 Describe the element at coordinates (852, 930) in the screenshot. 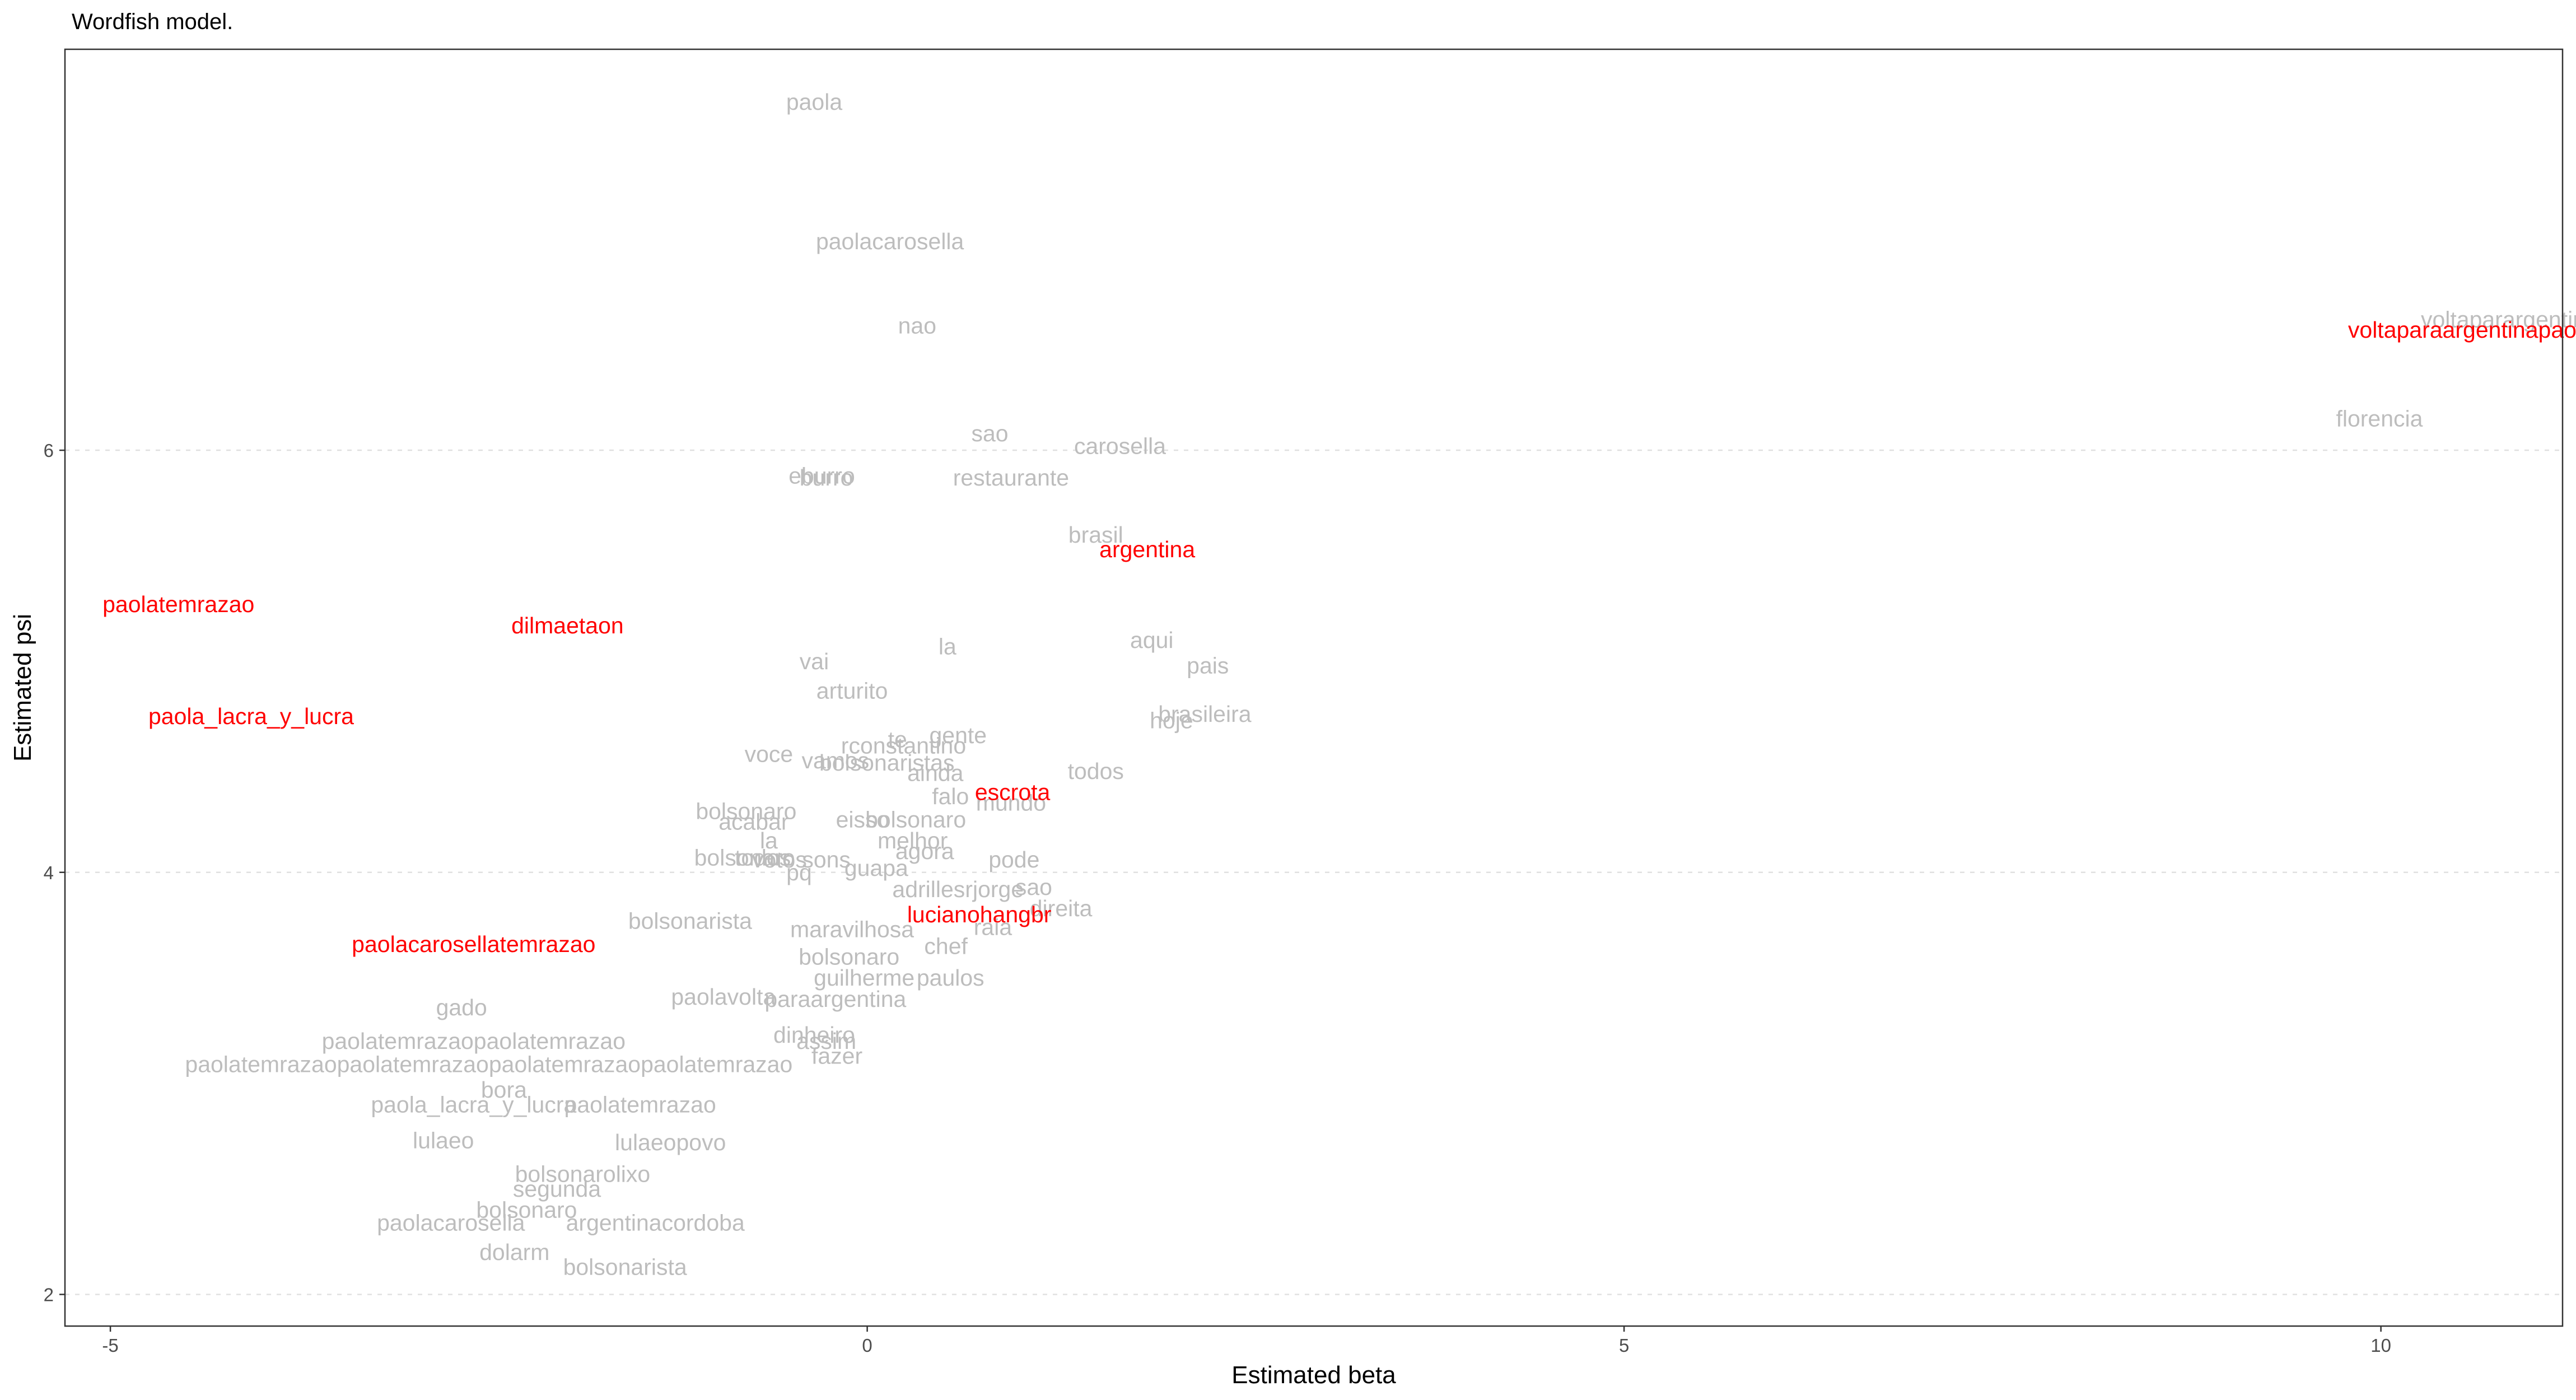

I see `word-point: maravilhosa` at that location.